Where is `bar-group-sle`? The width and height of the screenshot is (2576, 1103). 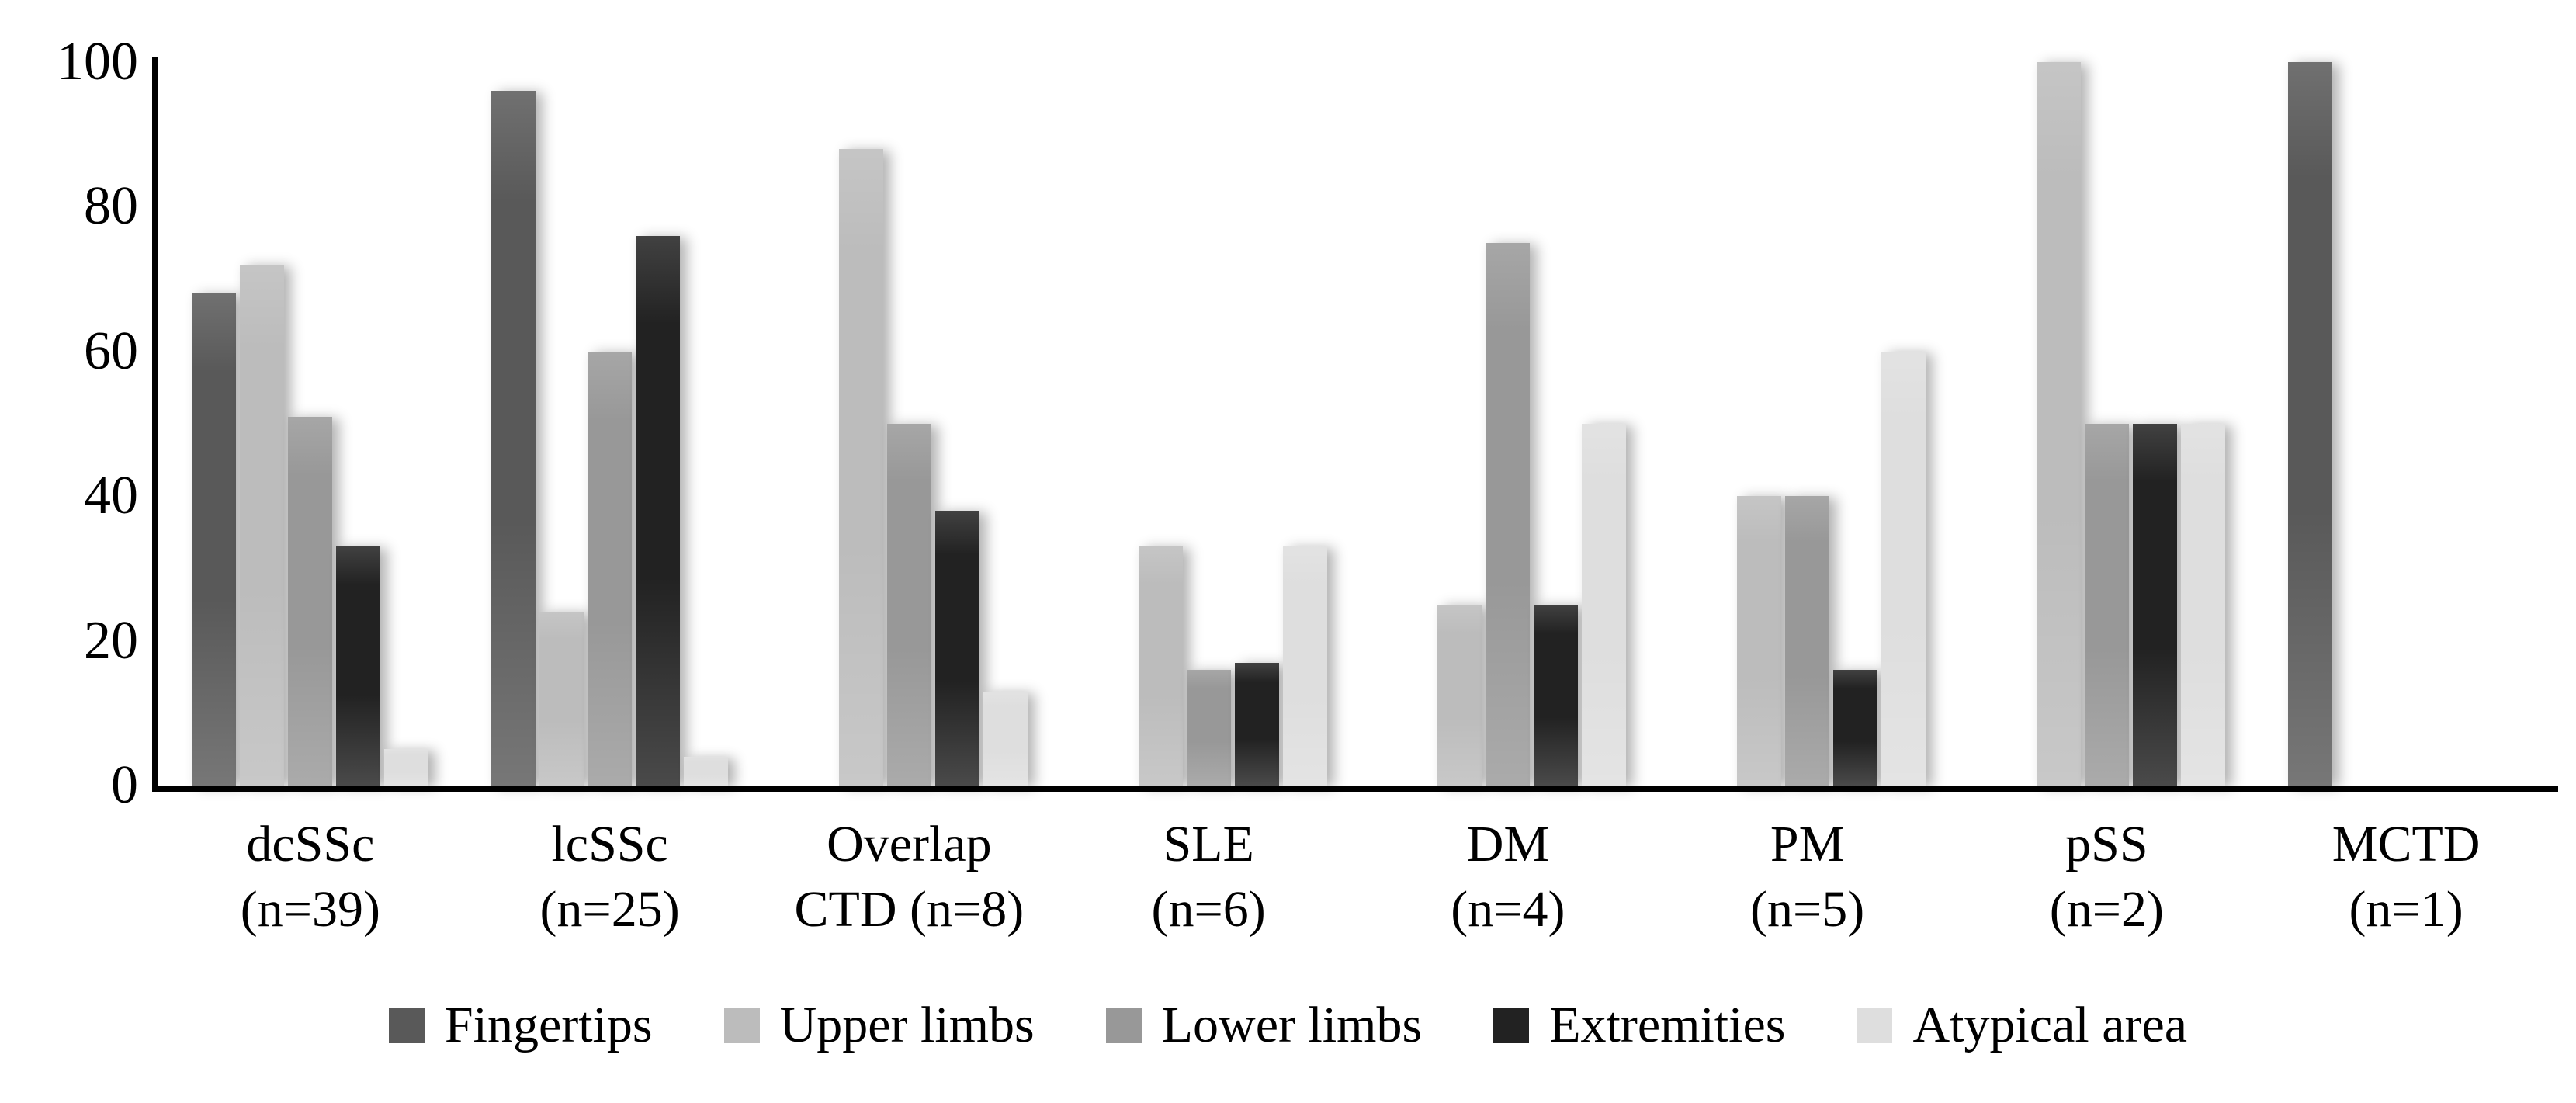
bar-group-sle is located at coordinates (1208, 424).